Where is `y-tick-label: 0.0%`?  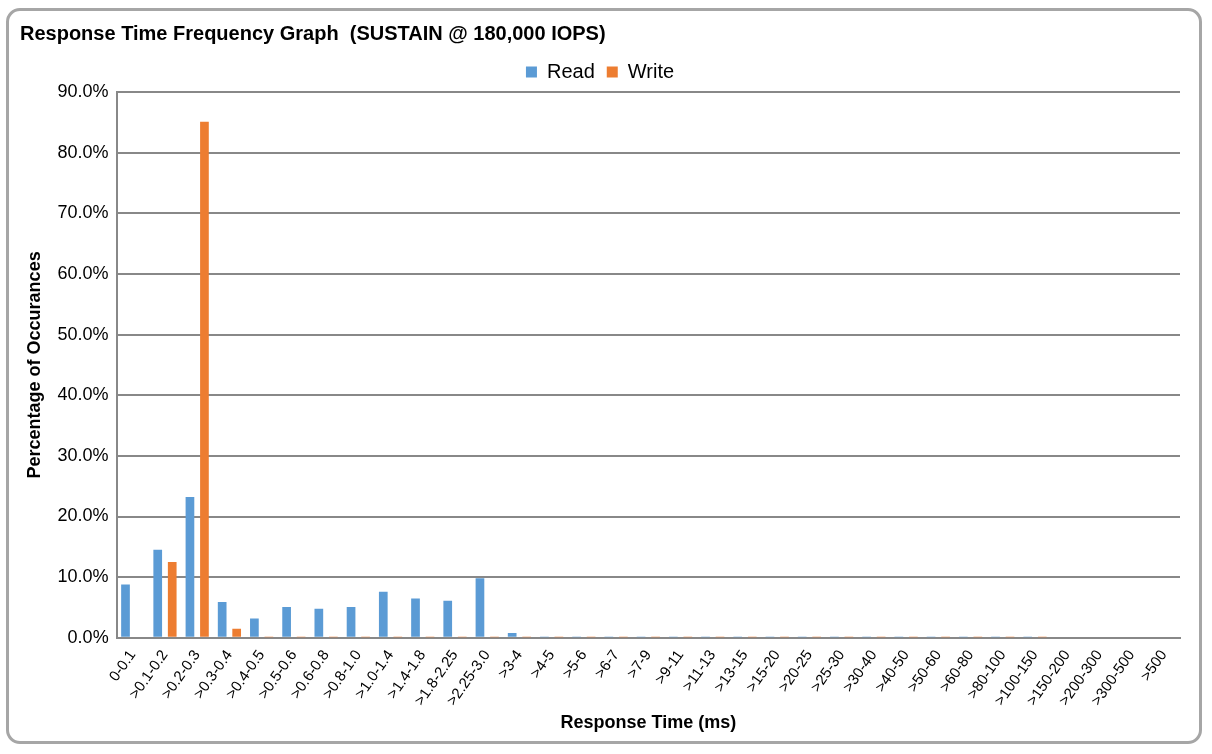 y-tick-label: 0.0% is located at coordinates (88, 636).